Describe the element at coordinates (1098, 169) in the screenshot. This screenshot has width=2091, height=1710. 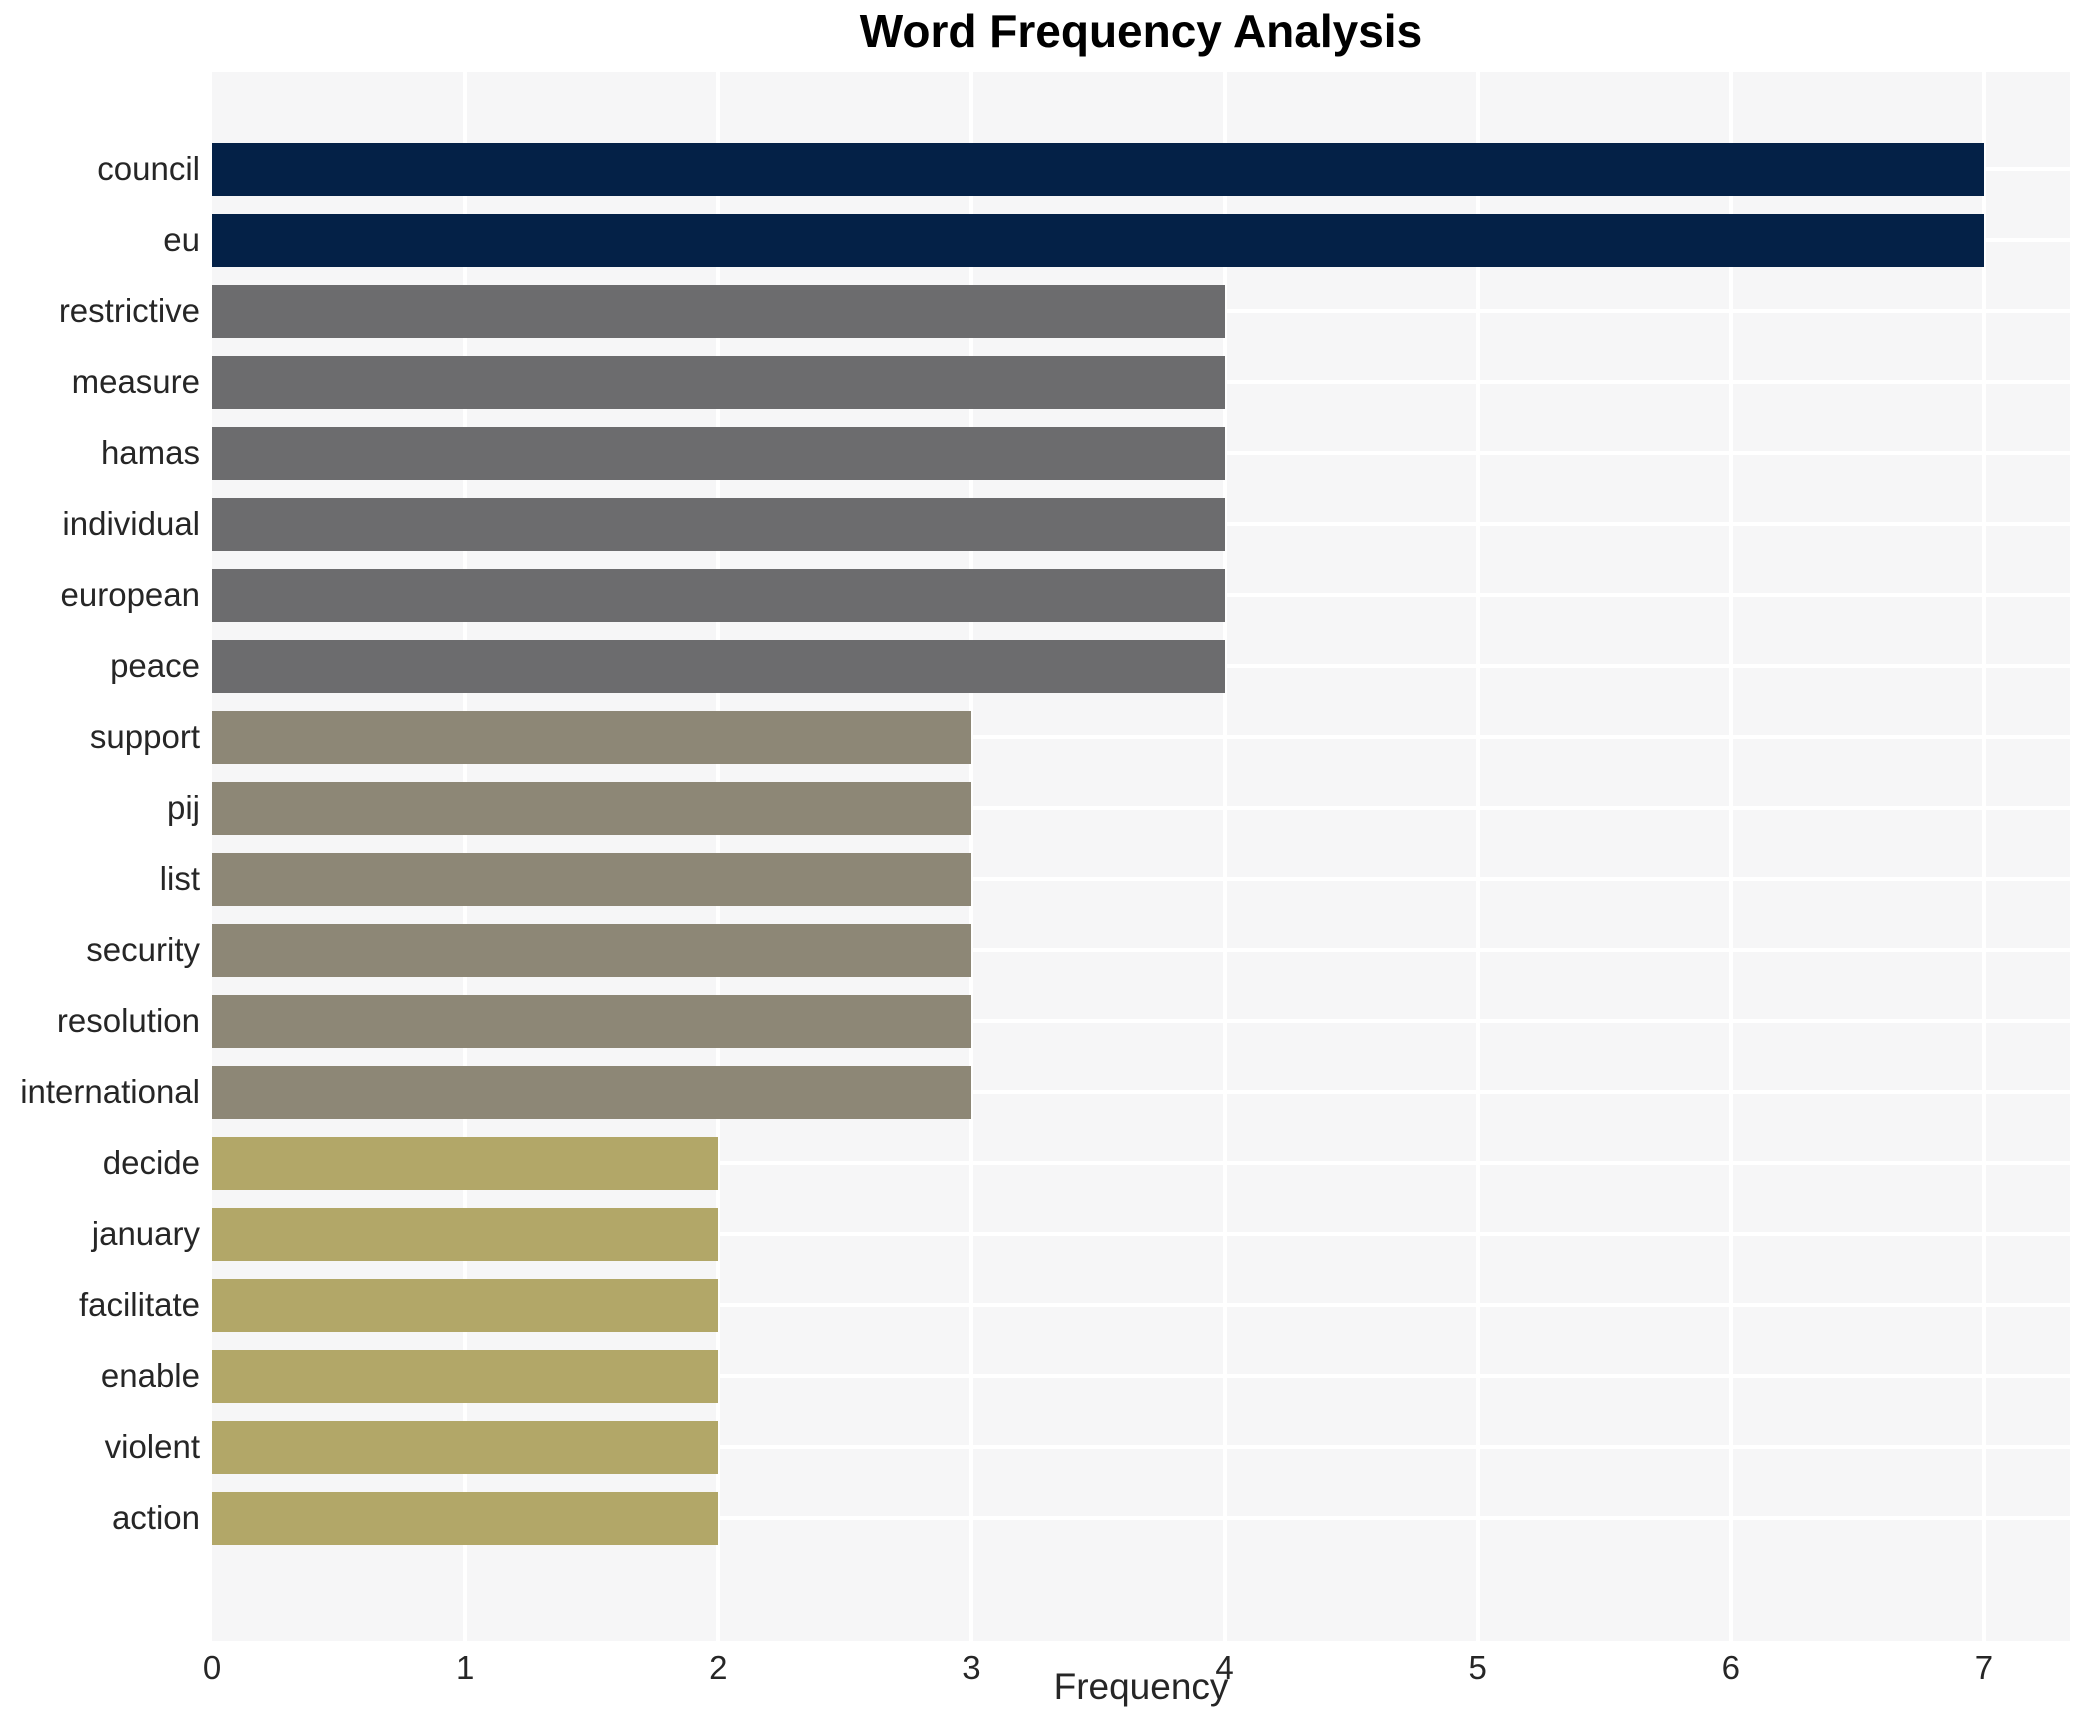
I see `bar-council` at that location.